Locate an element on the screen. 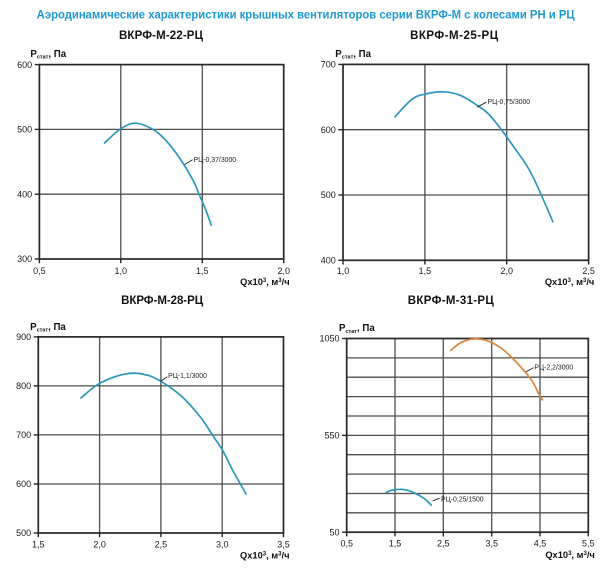  svg-text: ВКРФ-М-22-РЦ is located at coordinates (161, 36).